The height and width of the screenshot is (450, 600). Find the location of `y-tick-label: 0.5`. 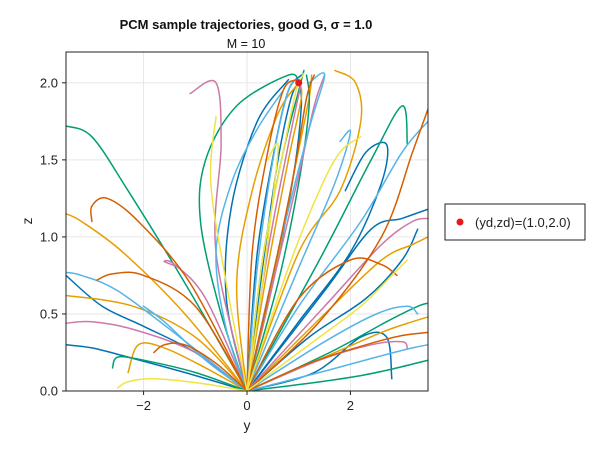

y-tick-label: 0.5 is located at coordinates (49, 313).